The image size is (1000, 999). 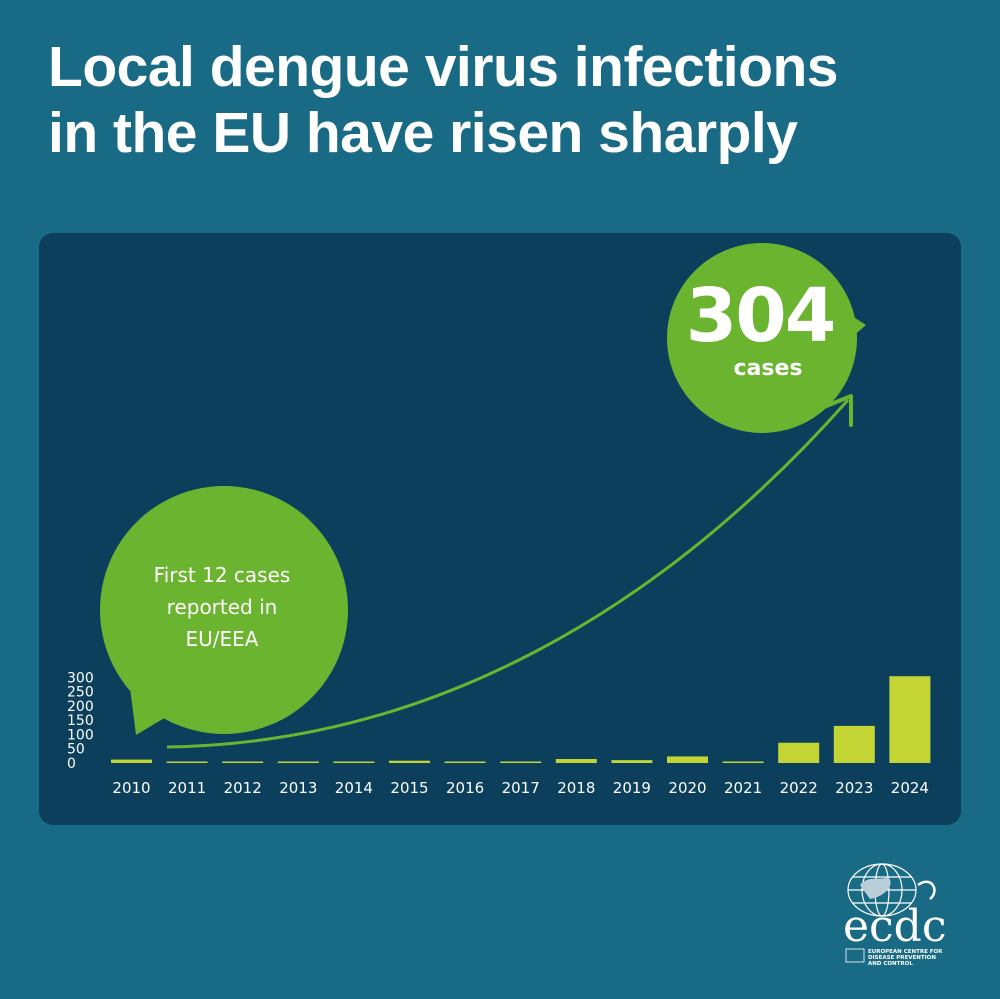 I want to click on callout-small-line-1: First 12 cases, so click(x=222, y=575).